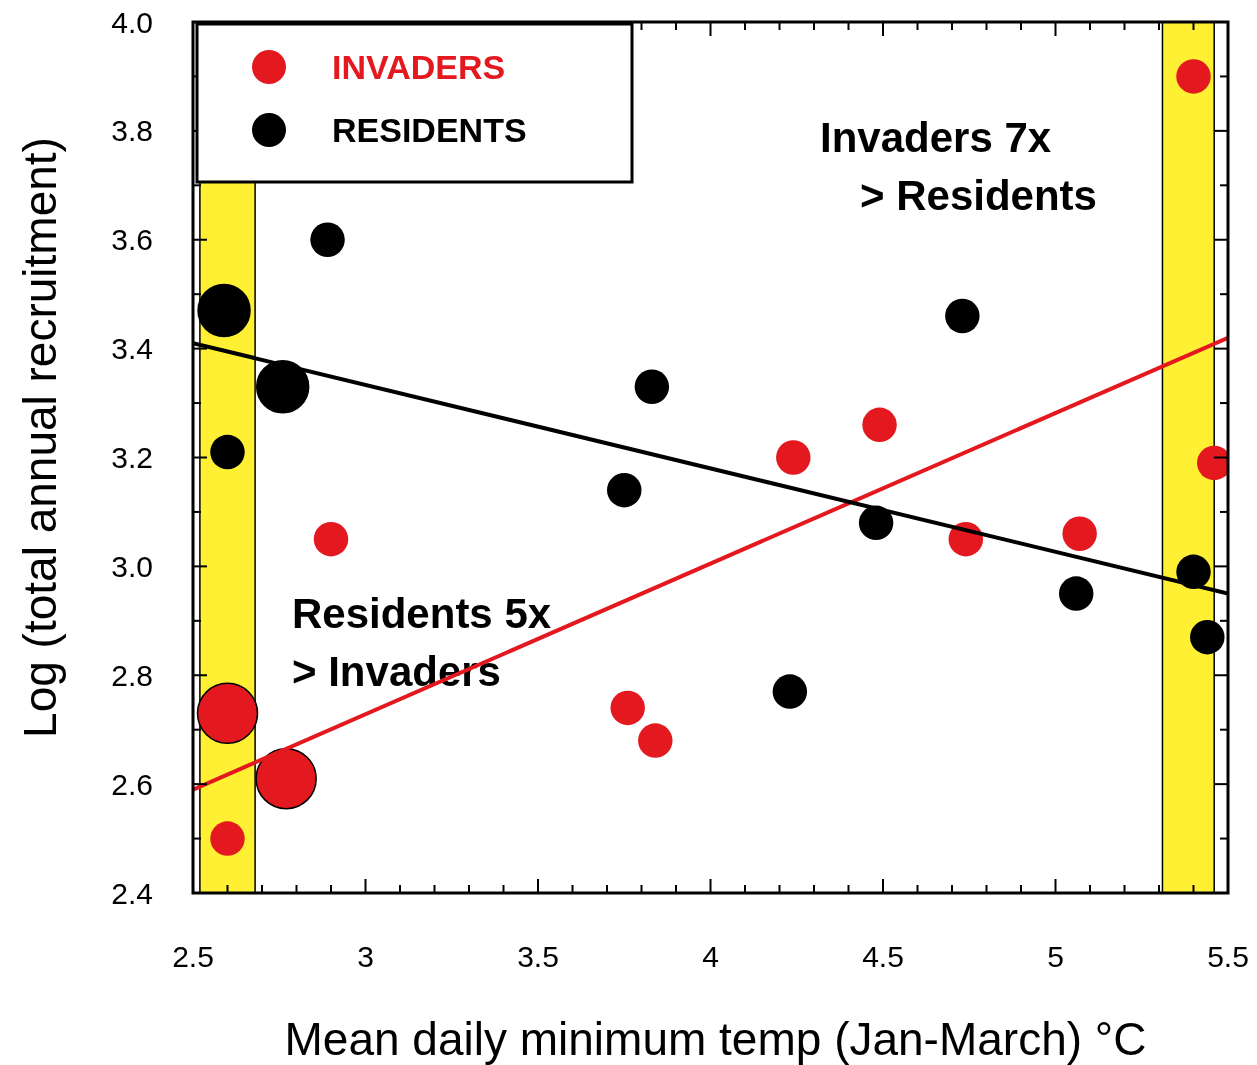 Image resolution: width=1257 pixels, height=1065 pixels. Describe the element at coordinates (419, 66) in the screenshot. I see `legend-label: INVADERS` at that location.